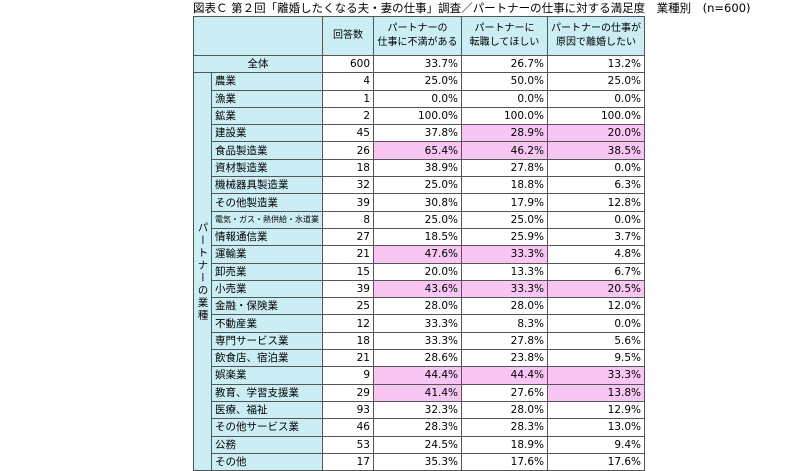 The height and width of the screenshot is (471, 800). I want to click on table-row: 電気・ガス・熱供給・水道業 8 25.0% 25.0% 0.0%, so click(419, 219).